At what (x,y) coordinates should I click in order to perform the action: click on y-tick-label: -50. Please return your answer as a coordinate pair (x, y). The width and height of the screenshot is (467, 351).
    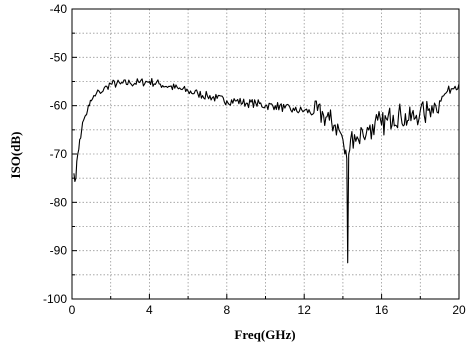
    Looking at the image, I should click on (59, 57).